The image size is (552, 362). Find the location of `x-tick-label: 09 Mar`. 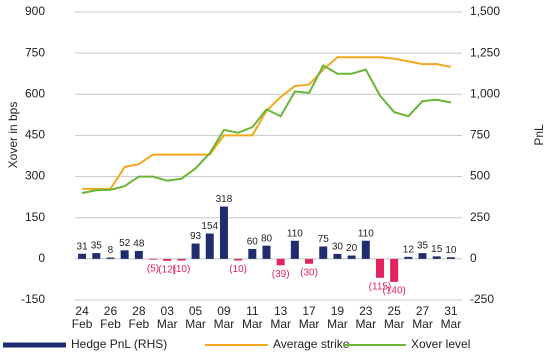

x-tick-label: 09 Mar is located at coordinates (224, 317).